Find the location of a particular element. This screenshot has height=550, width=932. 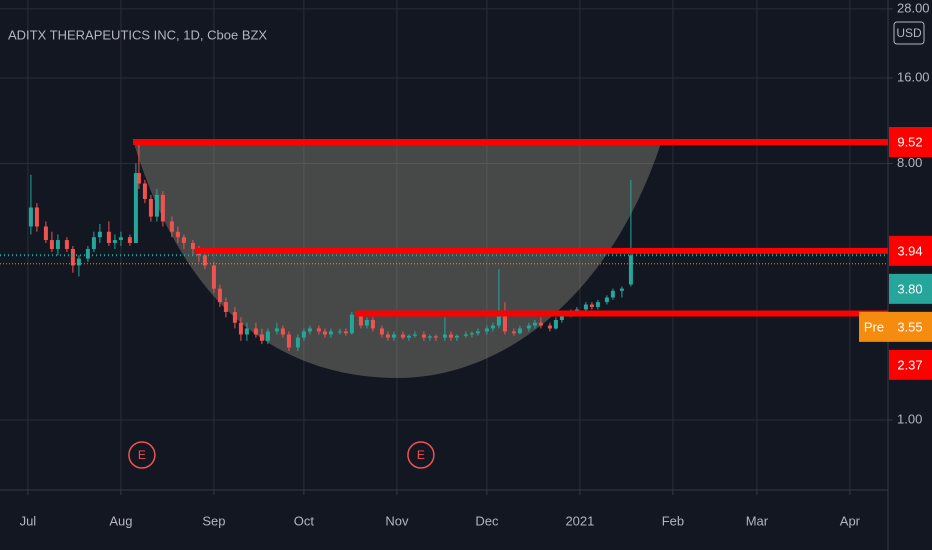

currency-box is located at coordinates (909, 33).